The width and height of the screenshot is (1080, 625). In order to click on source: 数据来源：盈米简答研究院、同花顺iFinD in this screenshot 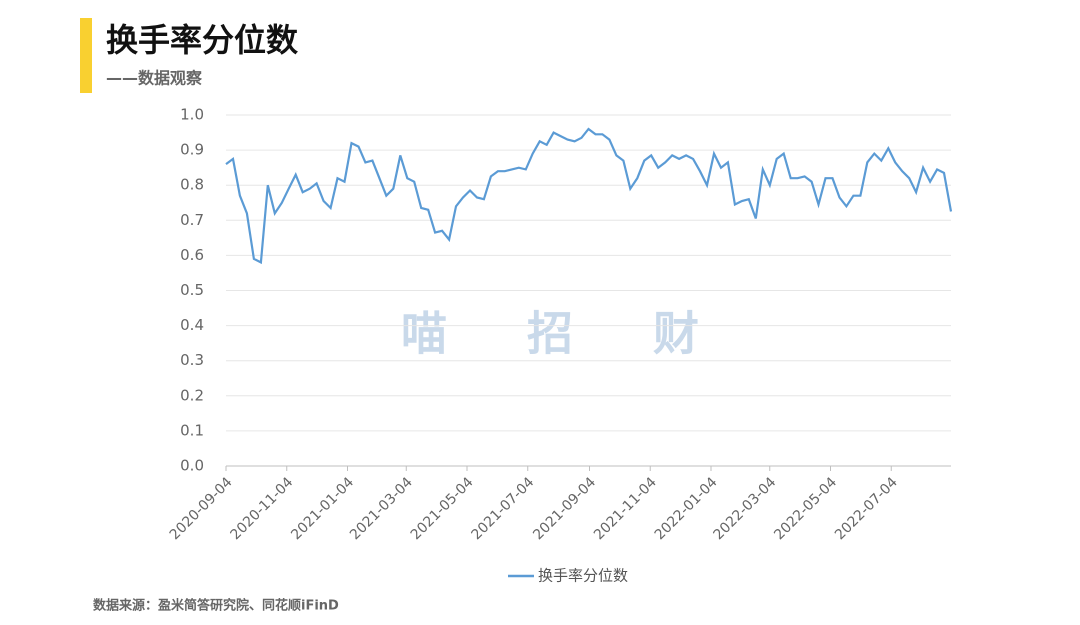, I will do `click(216, 606)`.